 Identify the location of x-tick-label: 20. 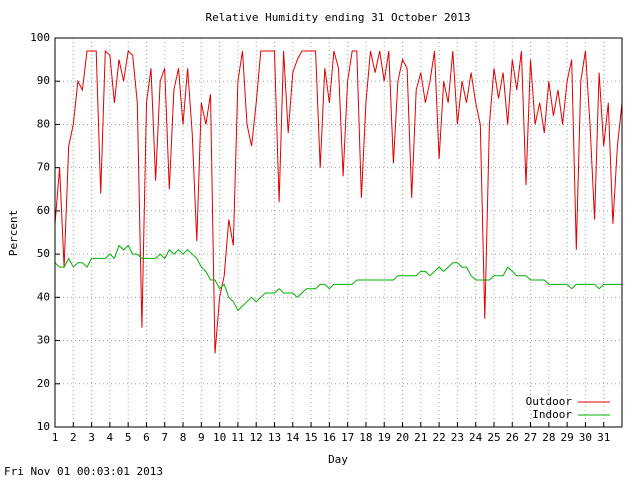
(402, 437).